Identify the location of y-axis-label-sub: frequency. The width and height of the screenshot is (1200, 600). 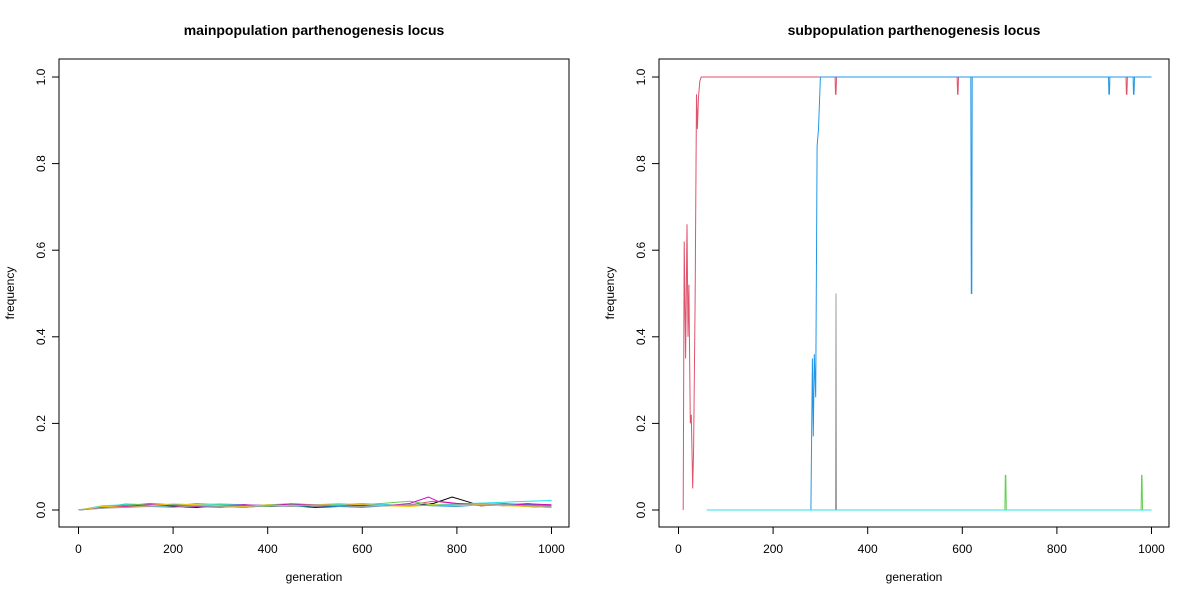
(610, 293).